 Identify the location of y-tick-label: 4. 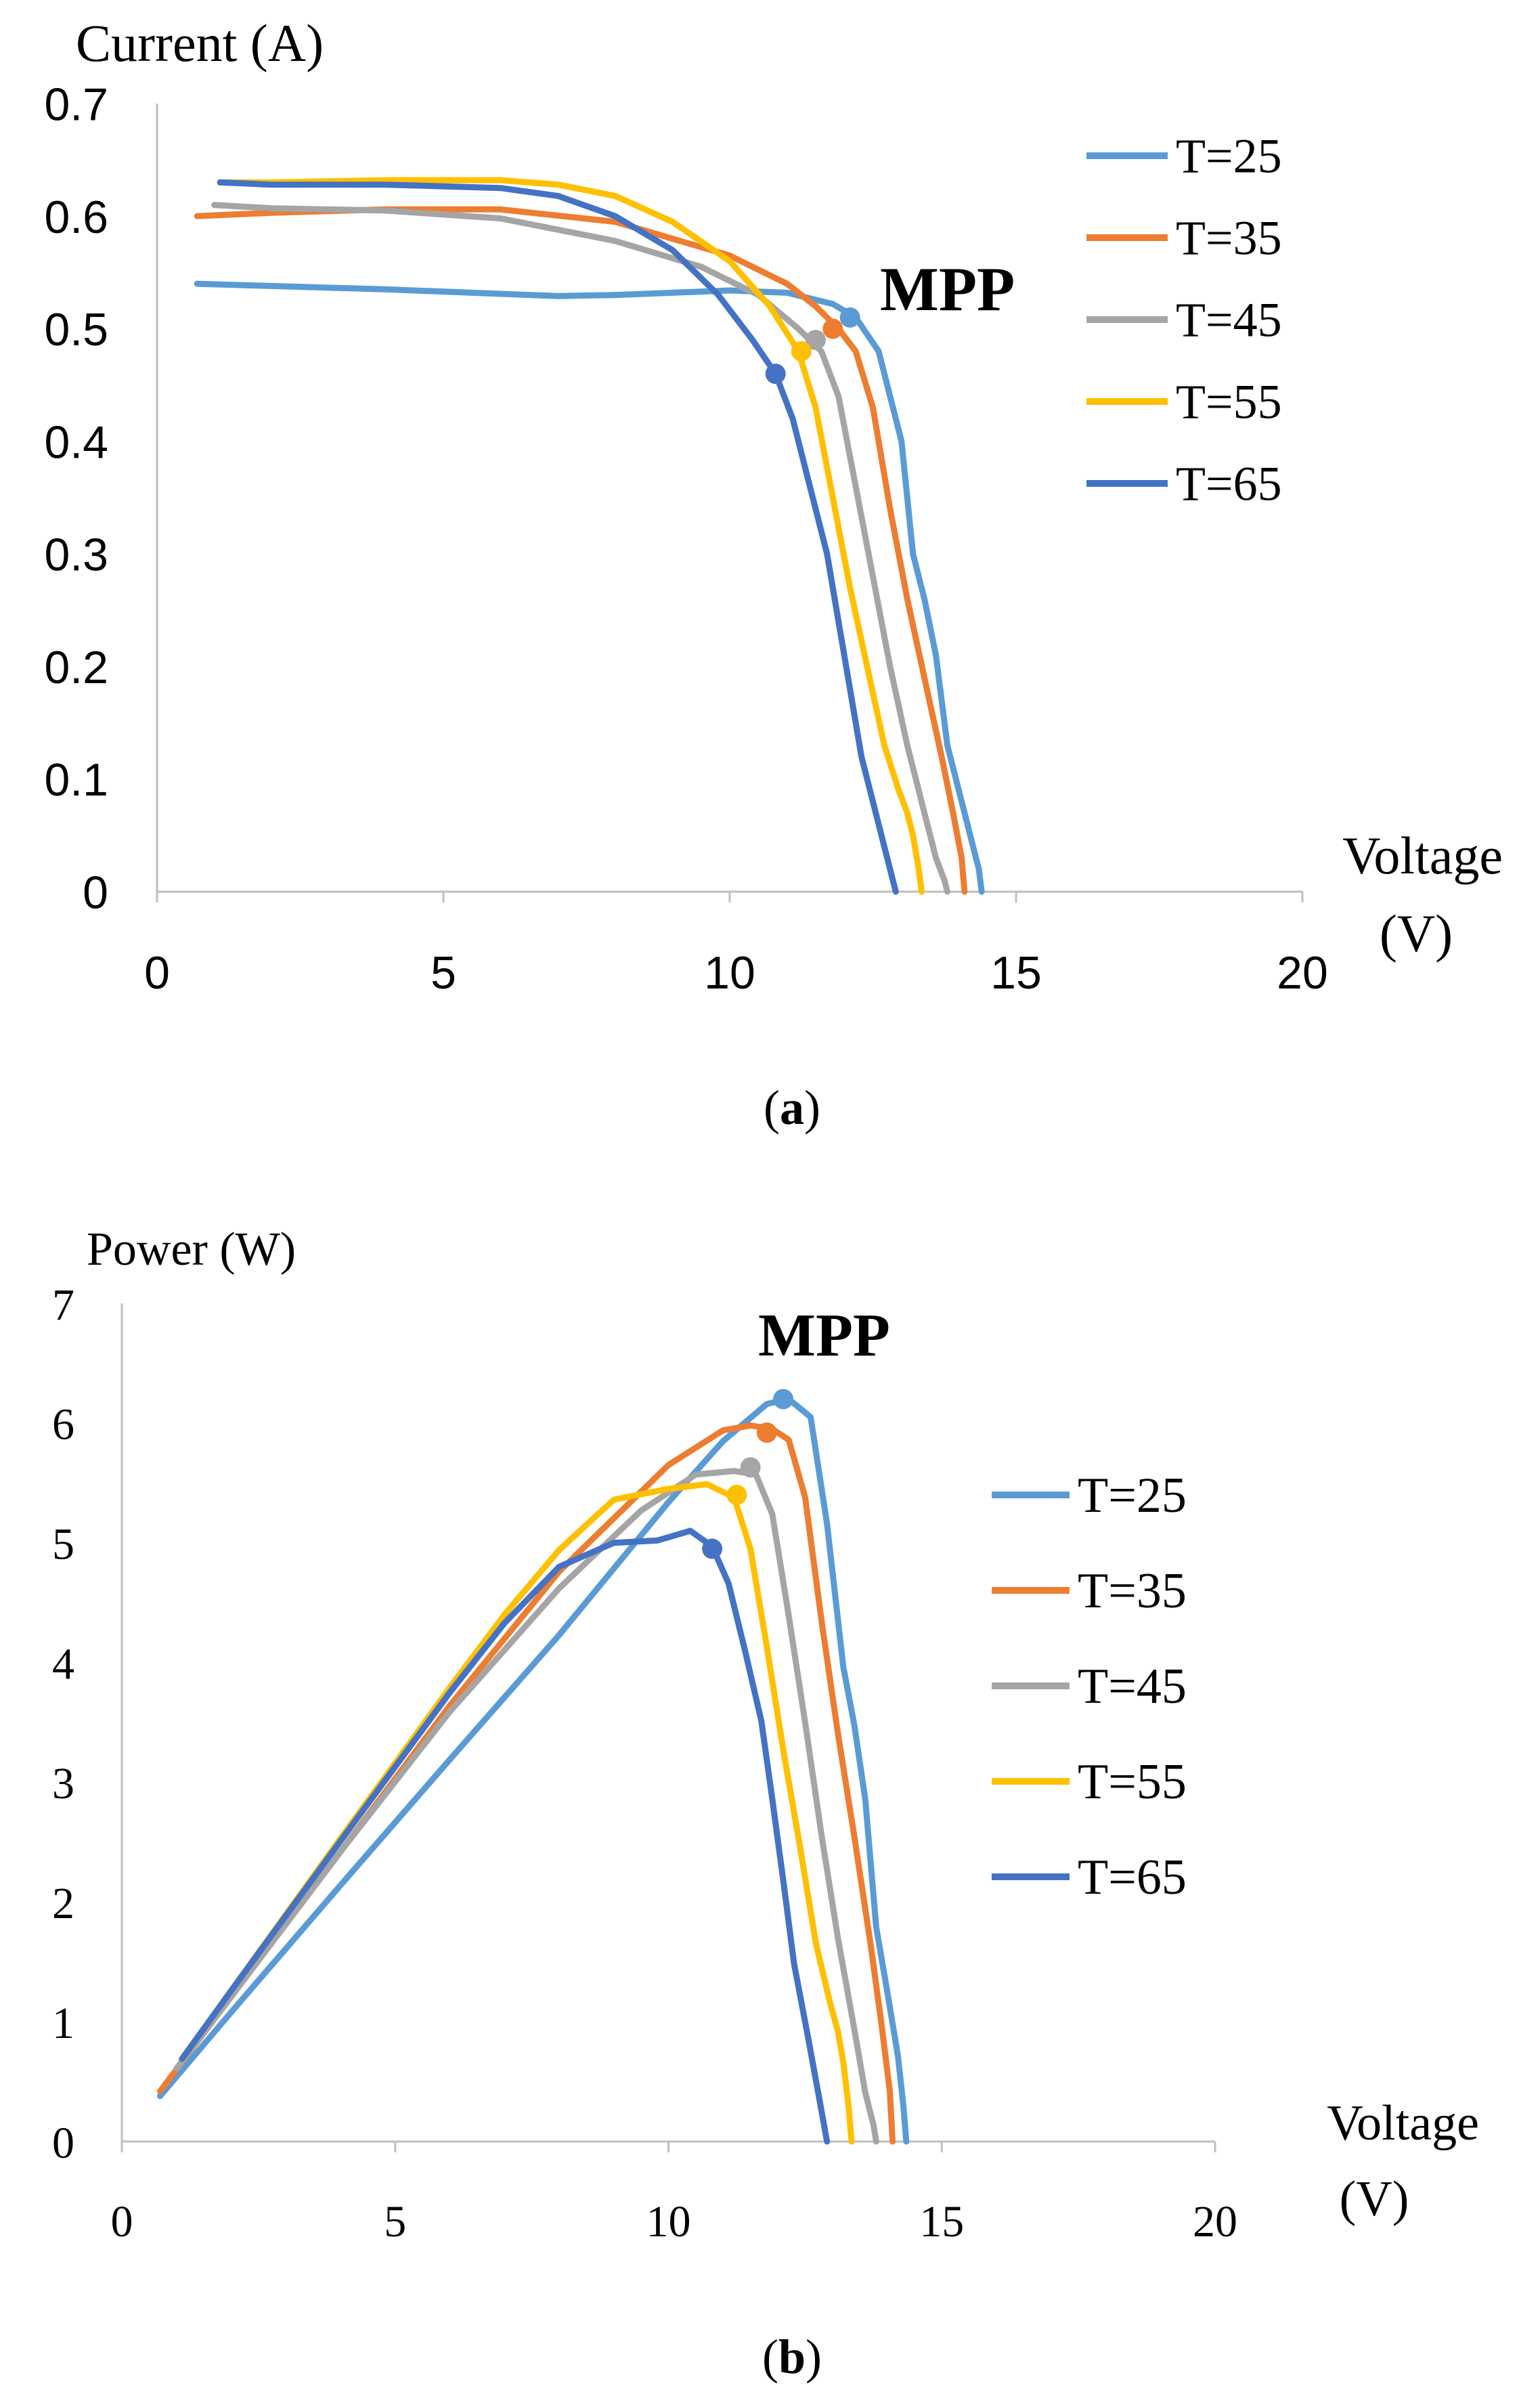
(63, 1664).